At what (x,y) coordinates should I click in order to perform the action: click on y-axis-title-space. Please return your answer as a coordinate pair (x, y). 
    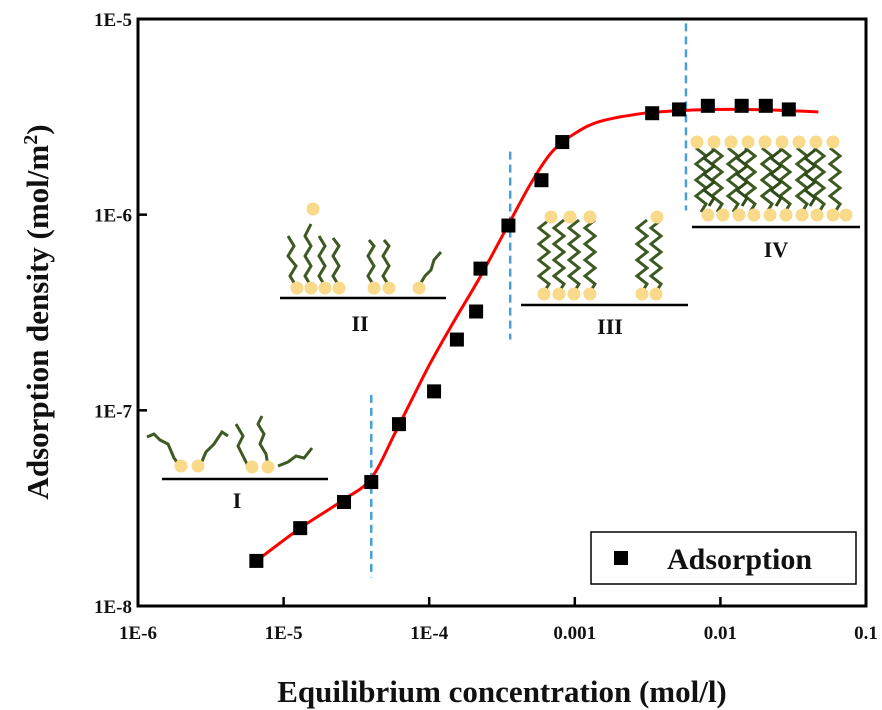
    Looking at the image, I should click on (37, 243).